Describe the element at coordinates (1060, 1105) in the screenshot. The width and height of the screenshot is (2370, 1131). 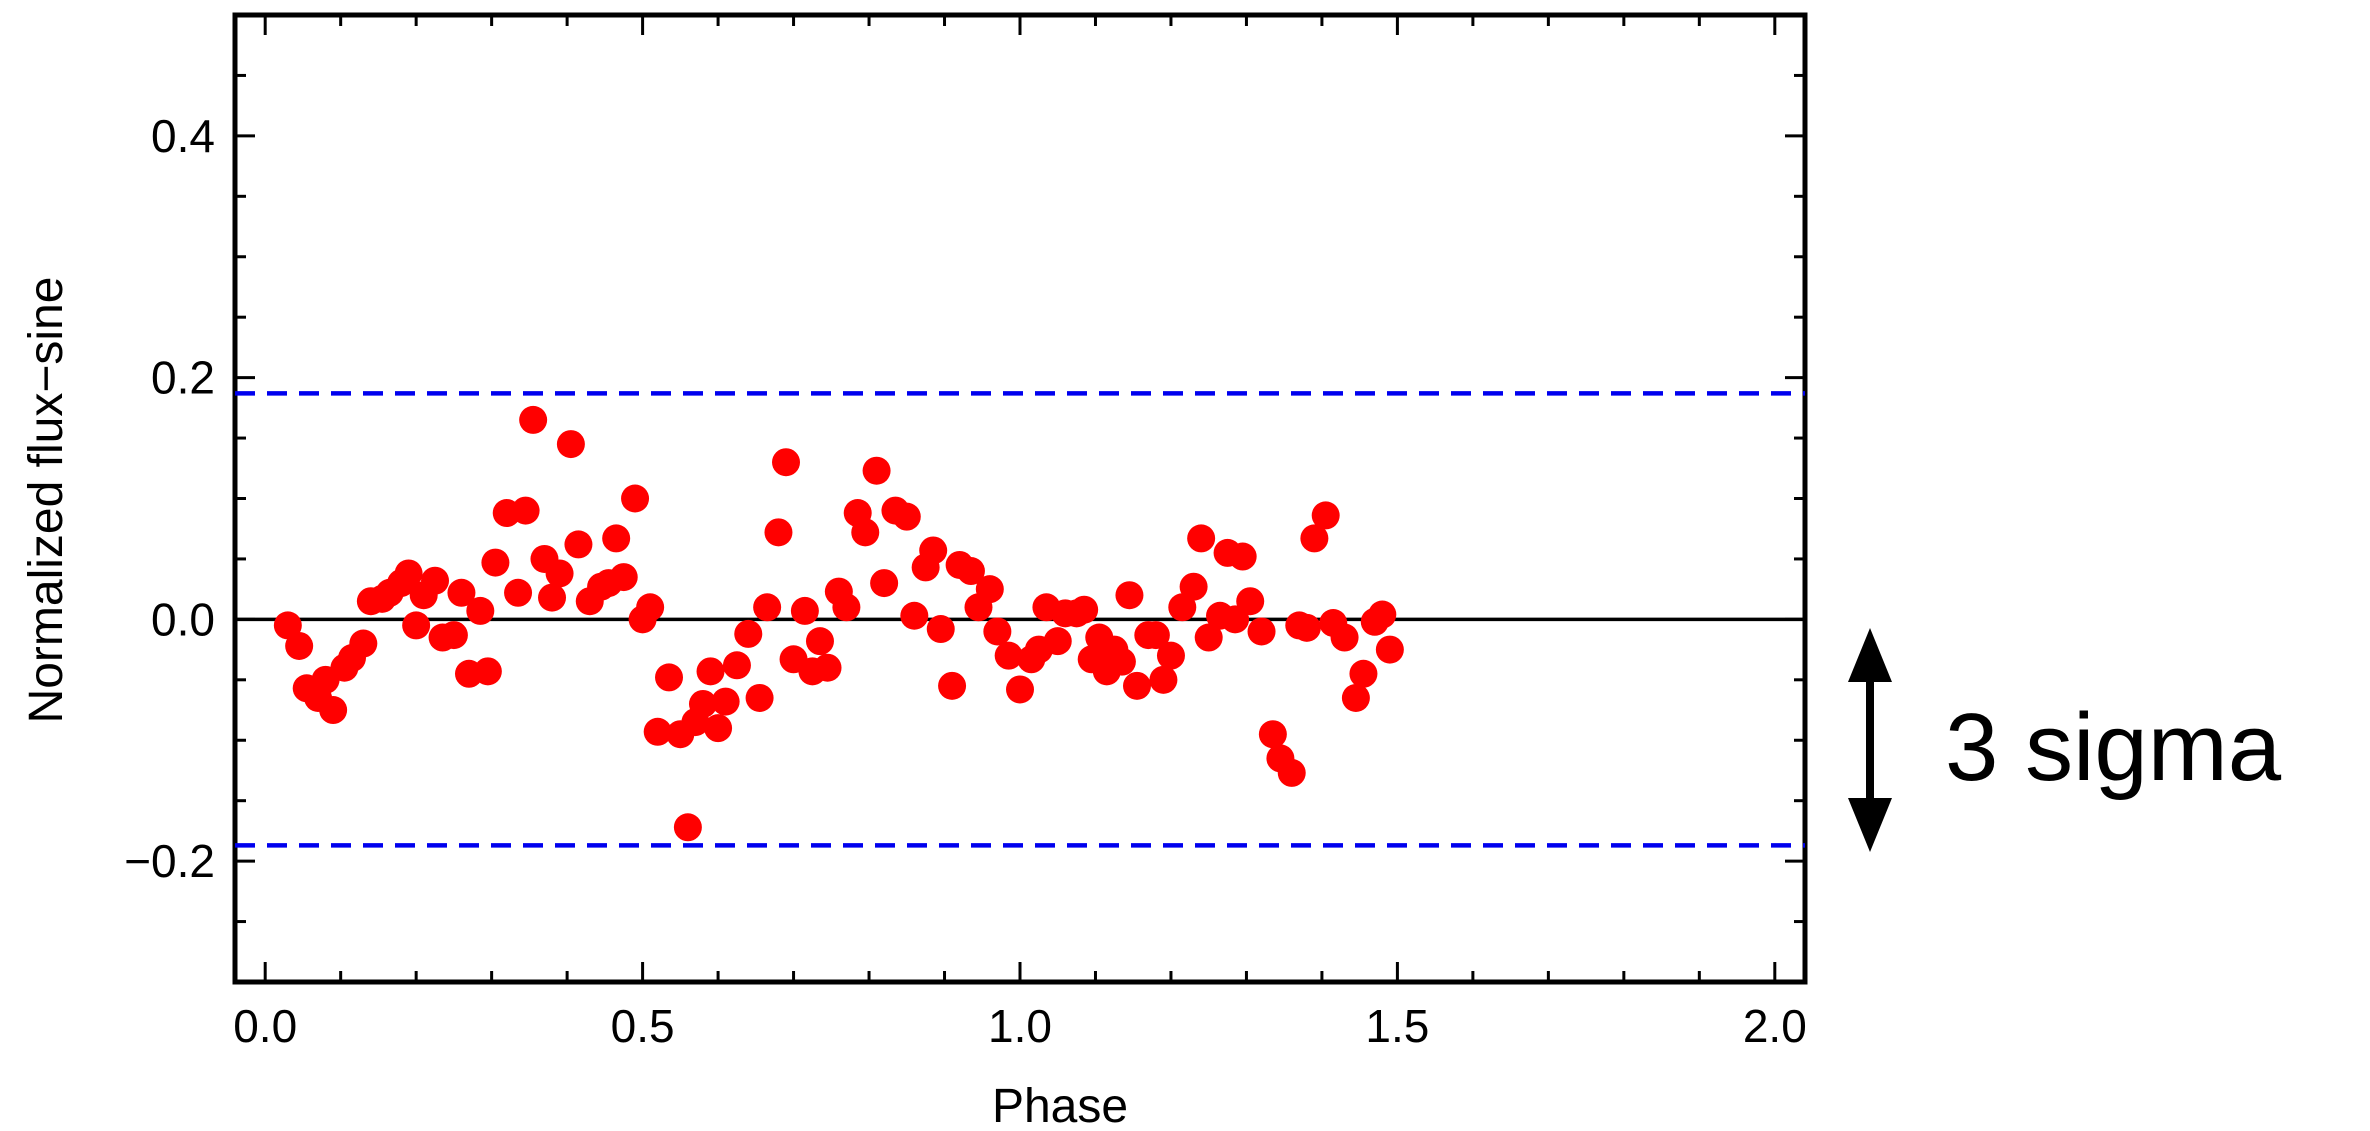
I see `x-axis-title: Phase` at that location.